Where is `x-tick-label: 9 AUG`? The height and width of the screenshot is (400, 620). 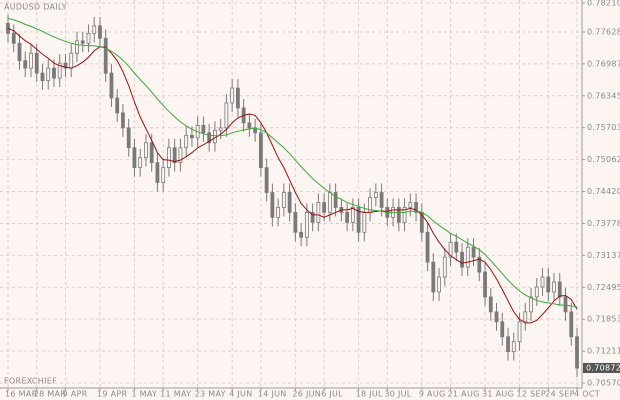
x-tick-label: 9 AUG is located at coordinates (432, 394).